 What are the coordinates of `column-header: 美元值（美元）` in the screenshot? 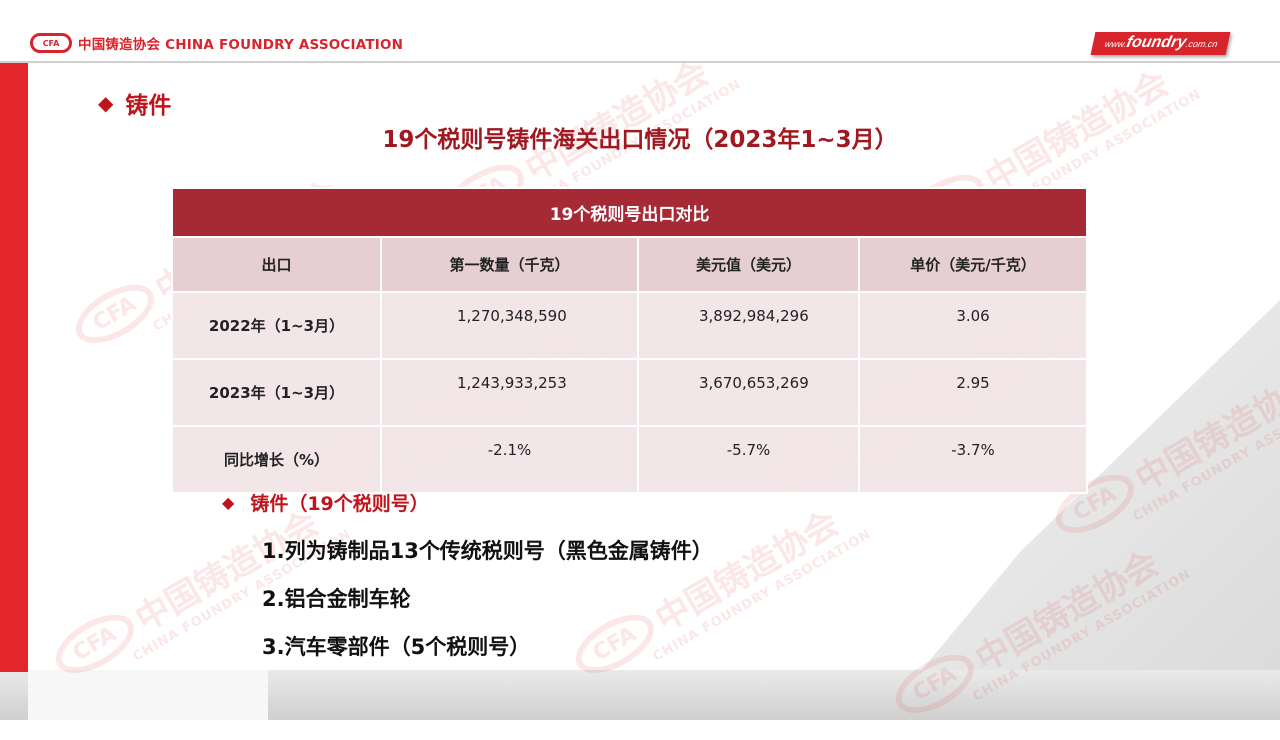 It's located at (748, 264).